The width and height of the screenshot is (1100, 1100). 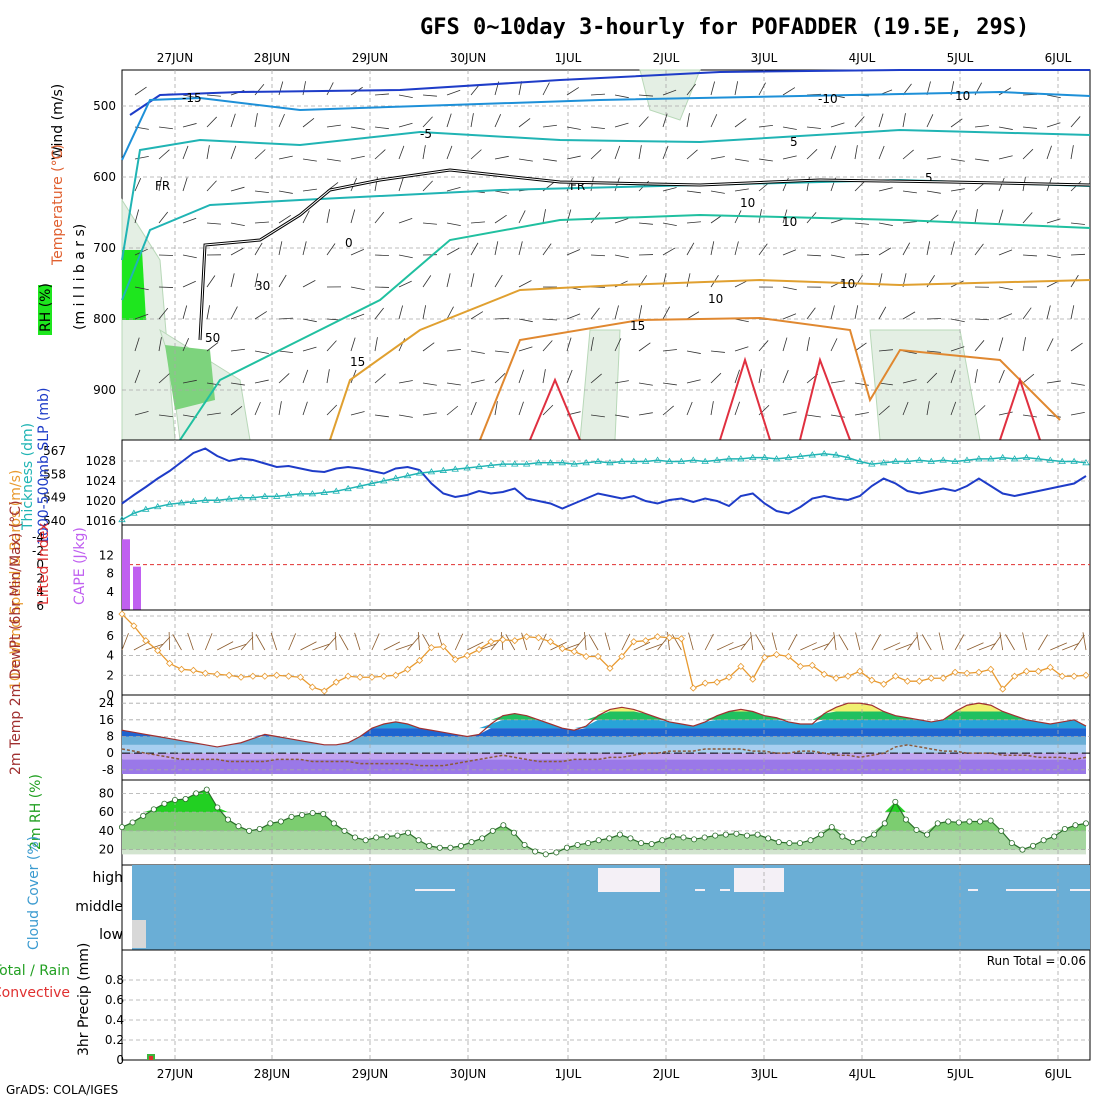 What do you see at coordinates (114, 1000) in the screenshot?
I see `precip-tick-label: 0.6` at bounding box center [114, 1000].